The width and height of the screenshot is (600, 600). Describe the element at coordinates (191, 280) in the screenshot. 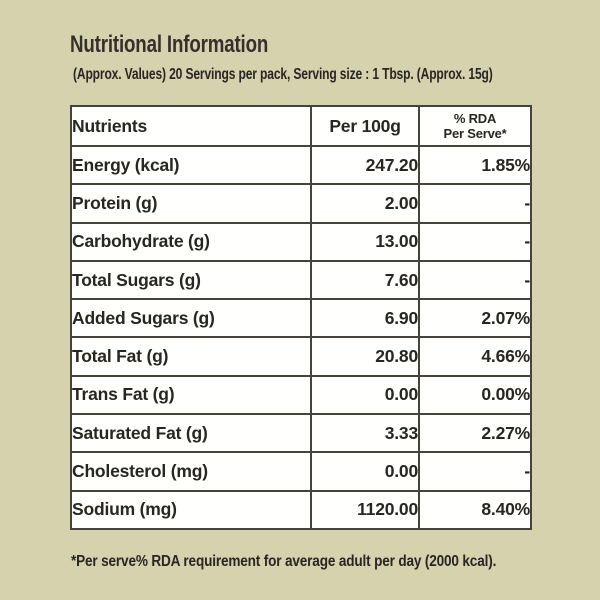

I see `nutrient-name: Total Sugars (g)` at that location.